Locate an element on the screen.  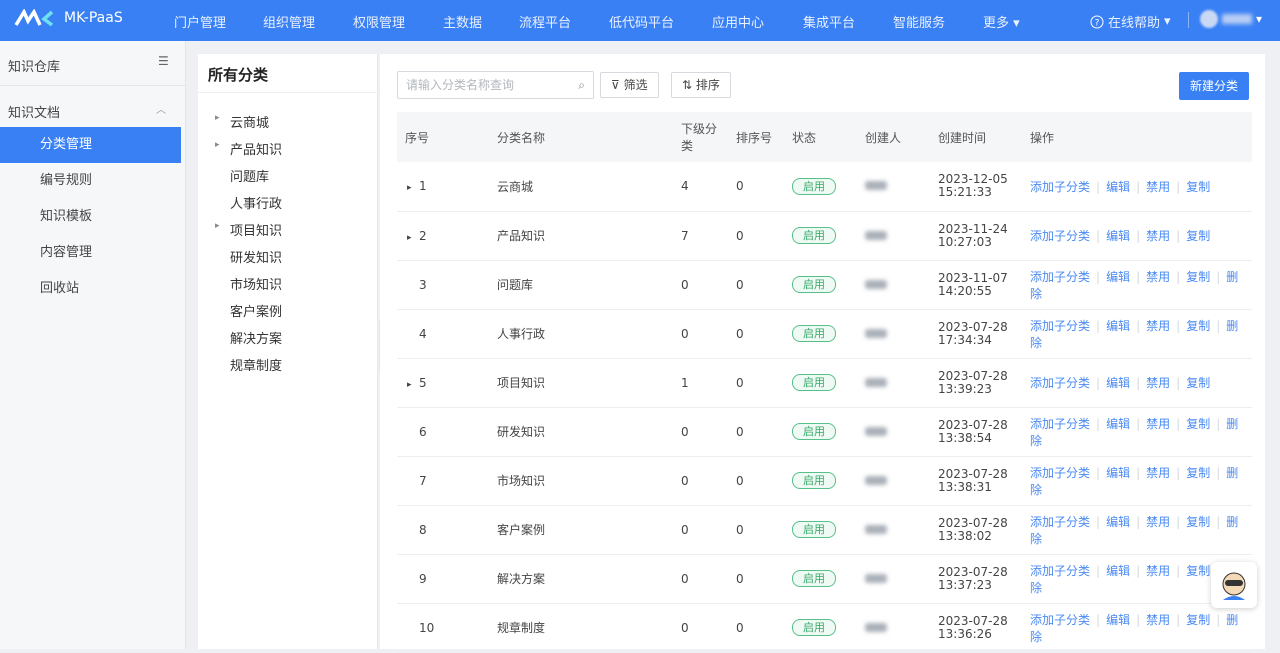
sidebar-item: 知识模板 is located at coordinates (66, 216).